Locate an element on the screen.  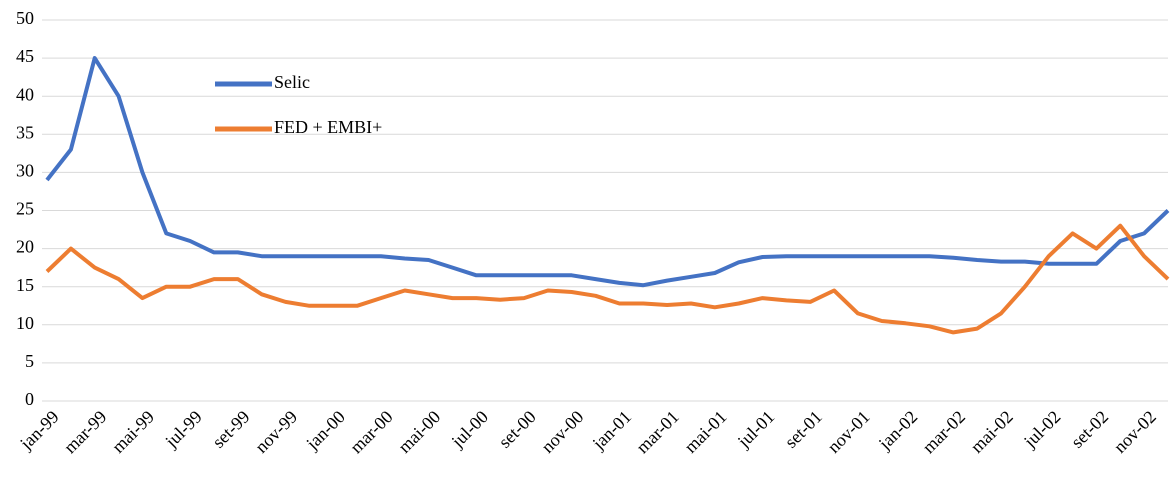
x-tick-label: nov-99 is located at coordinates (276, 432).